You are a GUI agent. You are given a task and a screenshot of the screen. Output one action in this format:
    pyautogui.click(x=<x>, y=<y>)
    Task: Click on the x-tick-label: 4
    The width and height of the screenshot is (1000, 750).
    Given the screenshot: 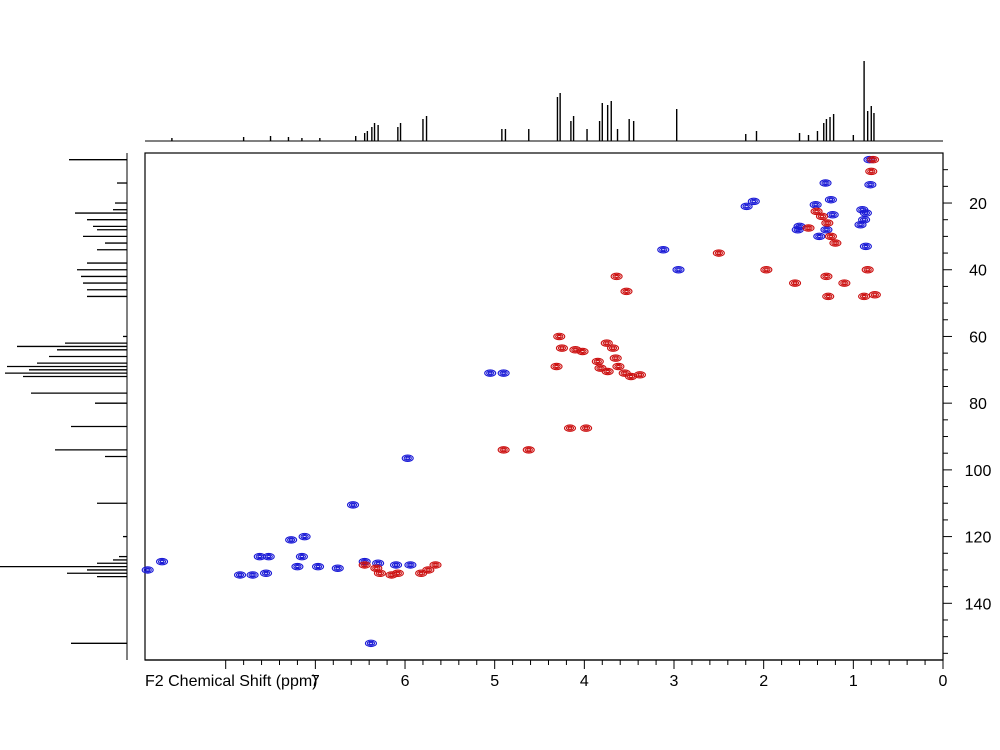 What is the action you would take?
    pyautogui.click(x=584, y=681)
    